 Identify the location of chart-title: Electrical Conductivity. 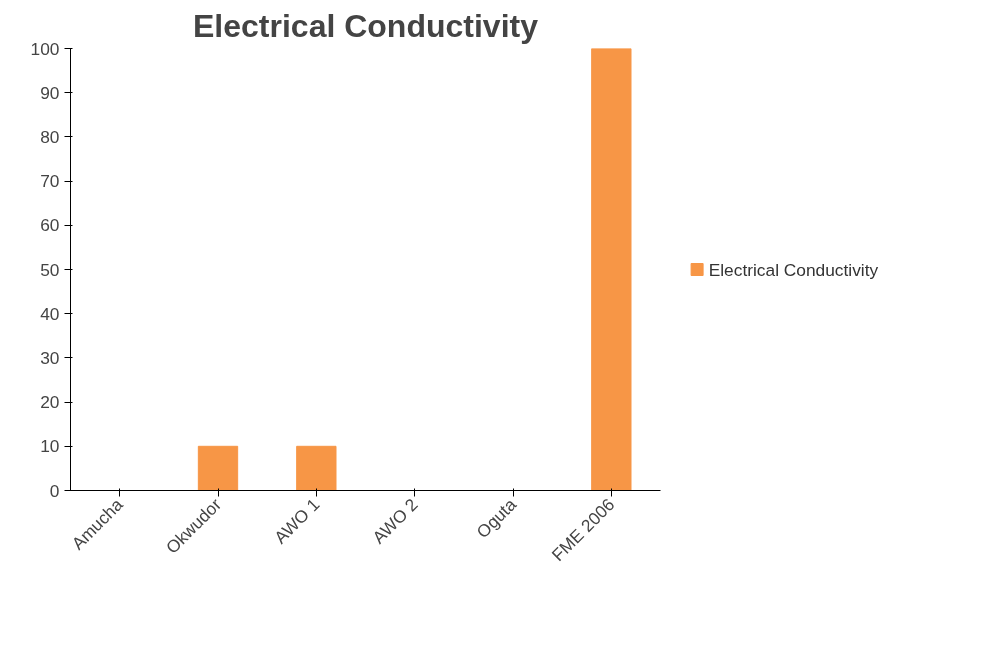
(366, 25).